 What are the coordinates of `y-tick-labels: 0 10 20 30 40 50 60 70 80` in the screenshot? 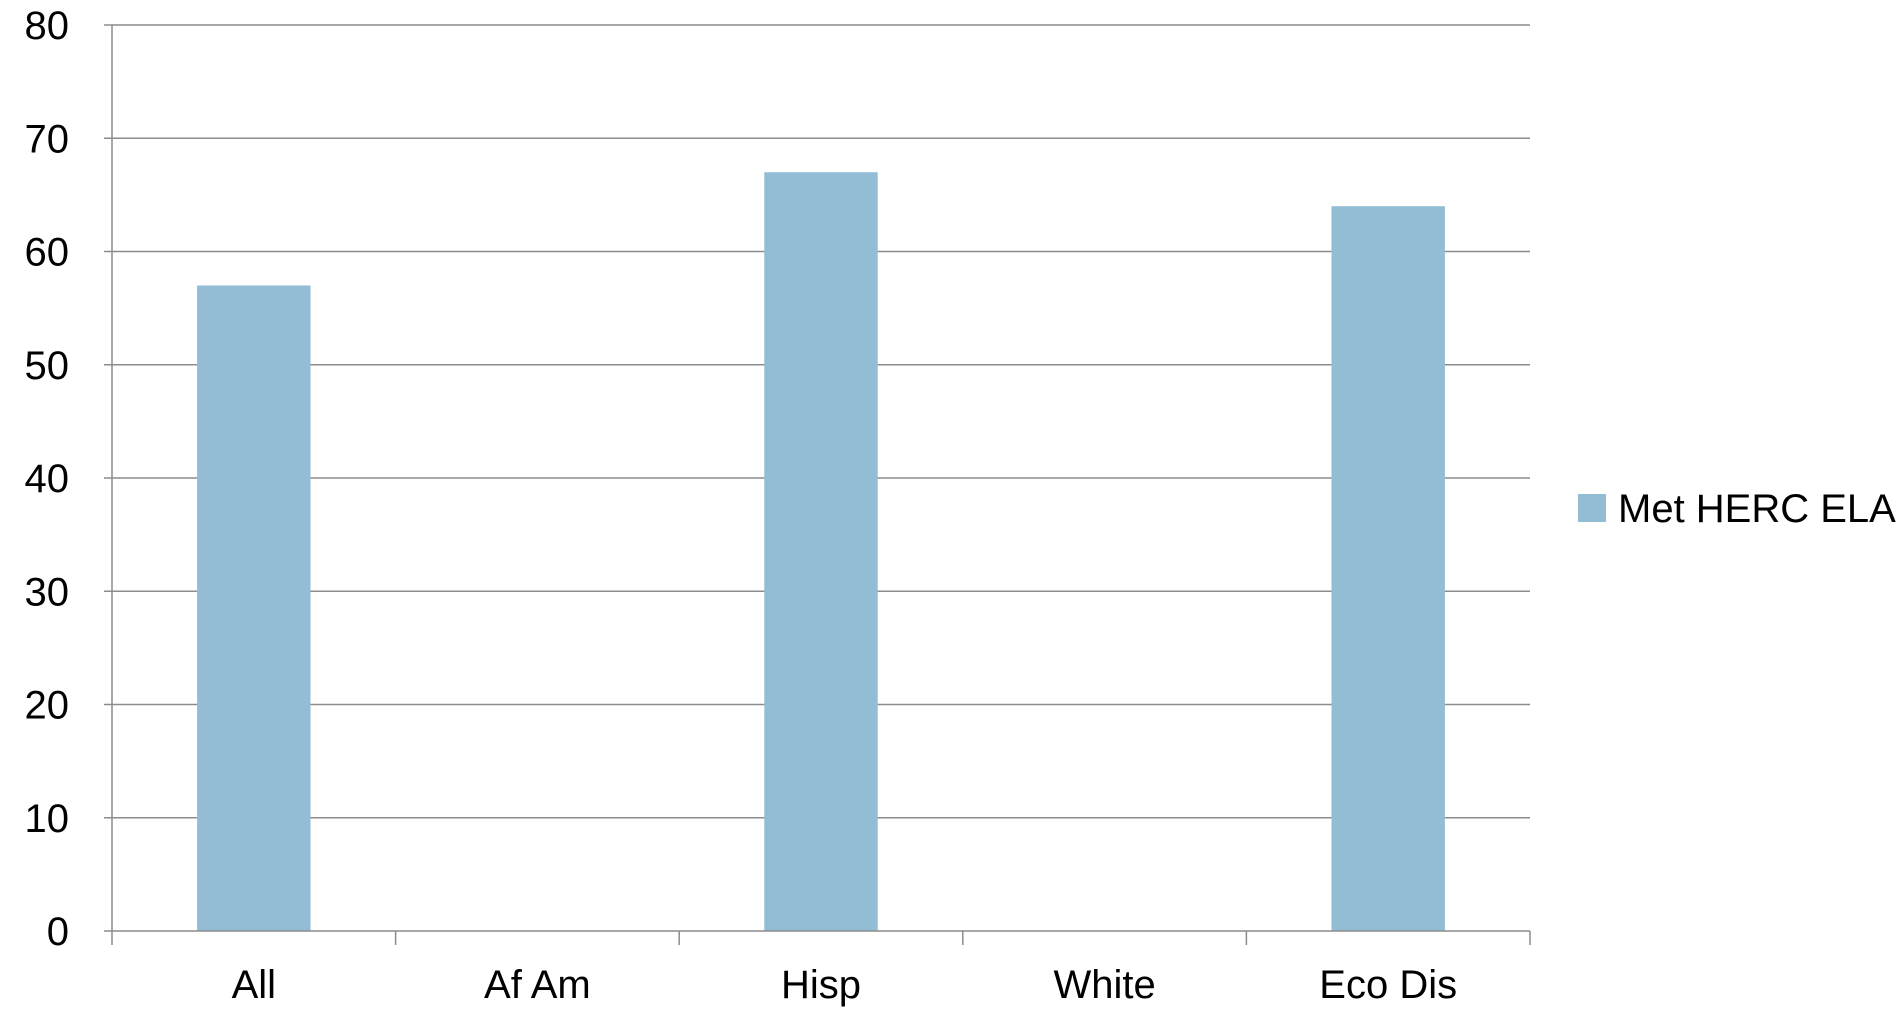 It's located at (47, 479).